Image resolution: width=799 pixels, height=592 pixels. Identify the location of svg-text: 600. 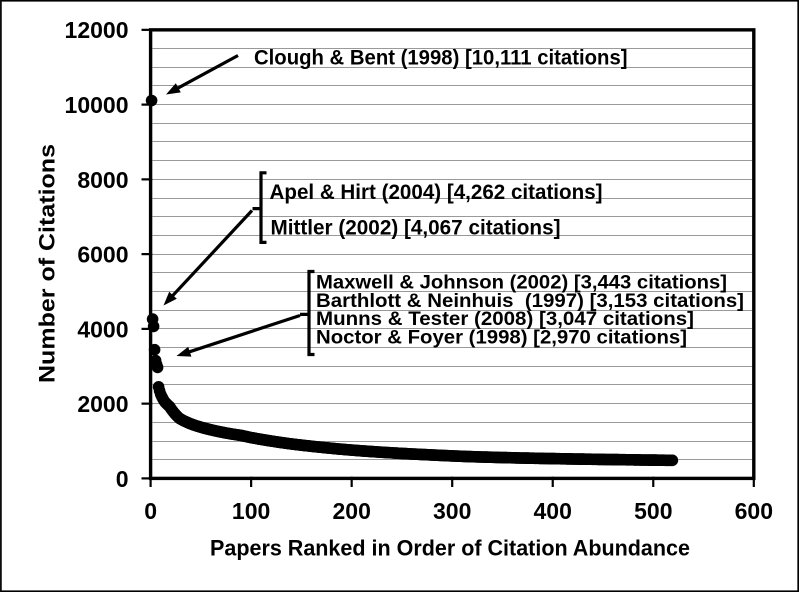
(754, 511).